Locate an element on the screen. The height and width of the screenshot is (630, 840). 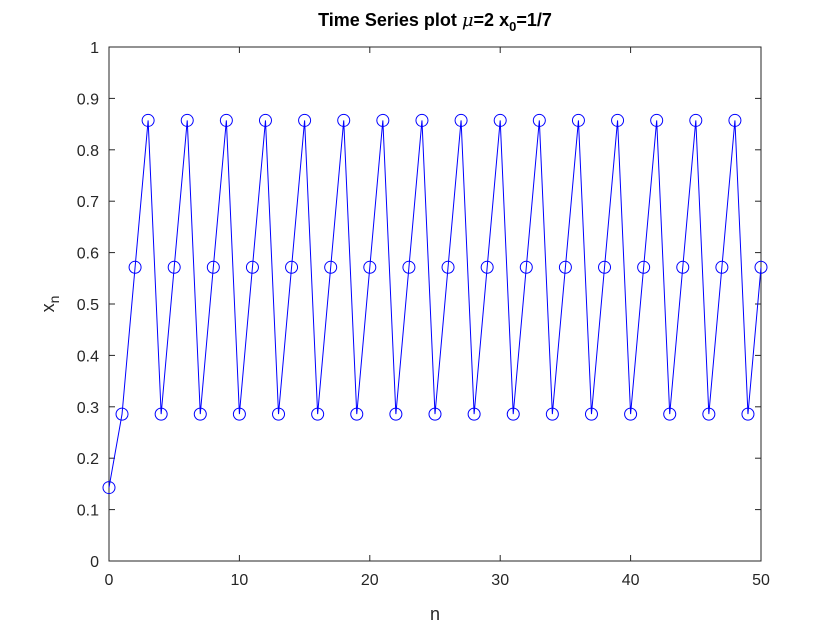
y-tick-label: 0 is located at coordinates (94, 562).